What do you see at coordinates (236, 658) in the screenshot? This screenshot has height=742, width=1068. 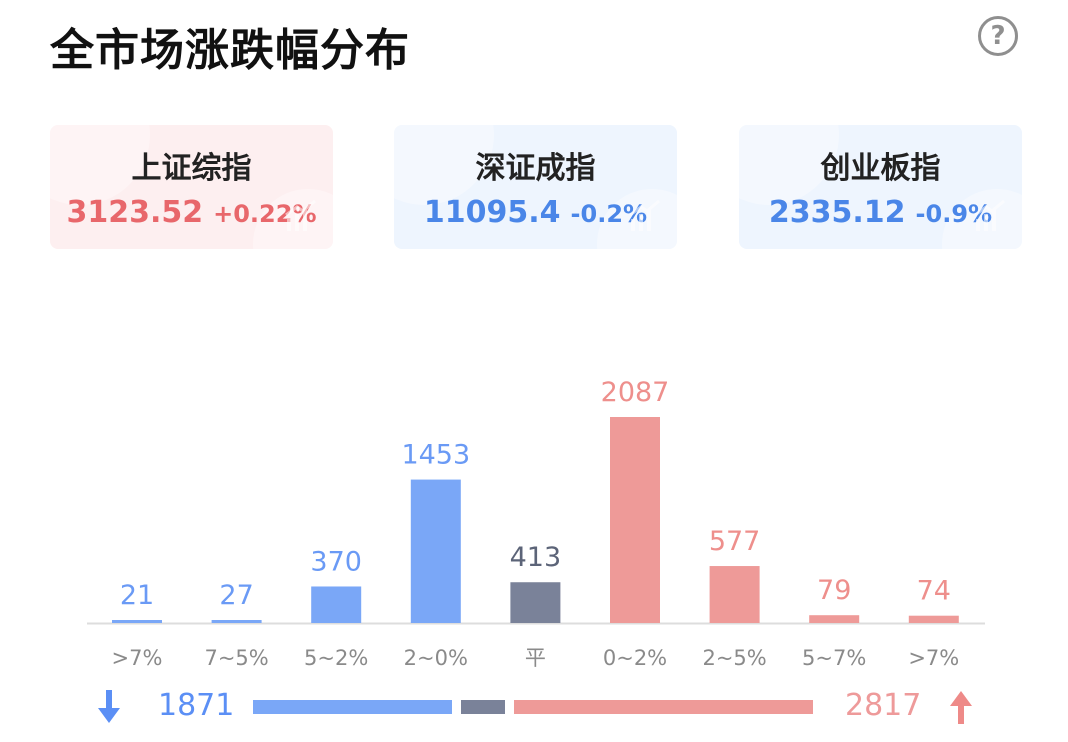 I see `tick-label: 7~5%` at bounding box center [236, 658].